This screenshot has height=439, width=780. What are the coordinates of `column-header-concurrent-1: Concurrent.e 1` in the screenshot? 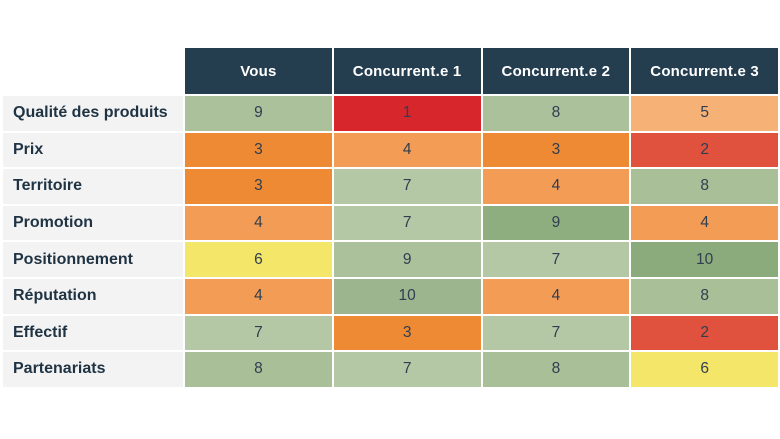 It's located at (407, 71).